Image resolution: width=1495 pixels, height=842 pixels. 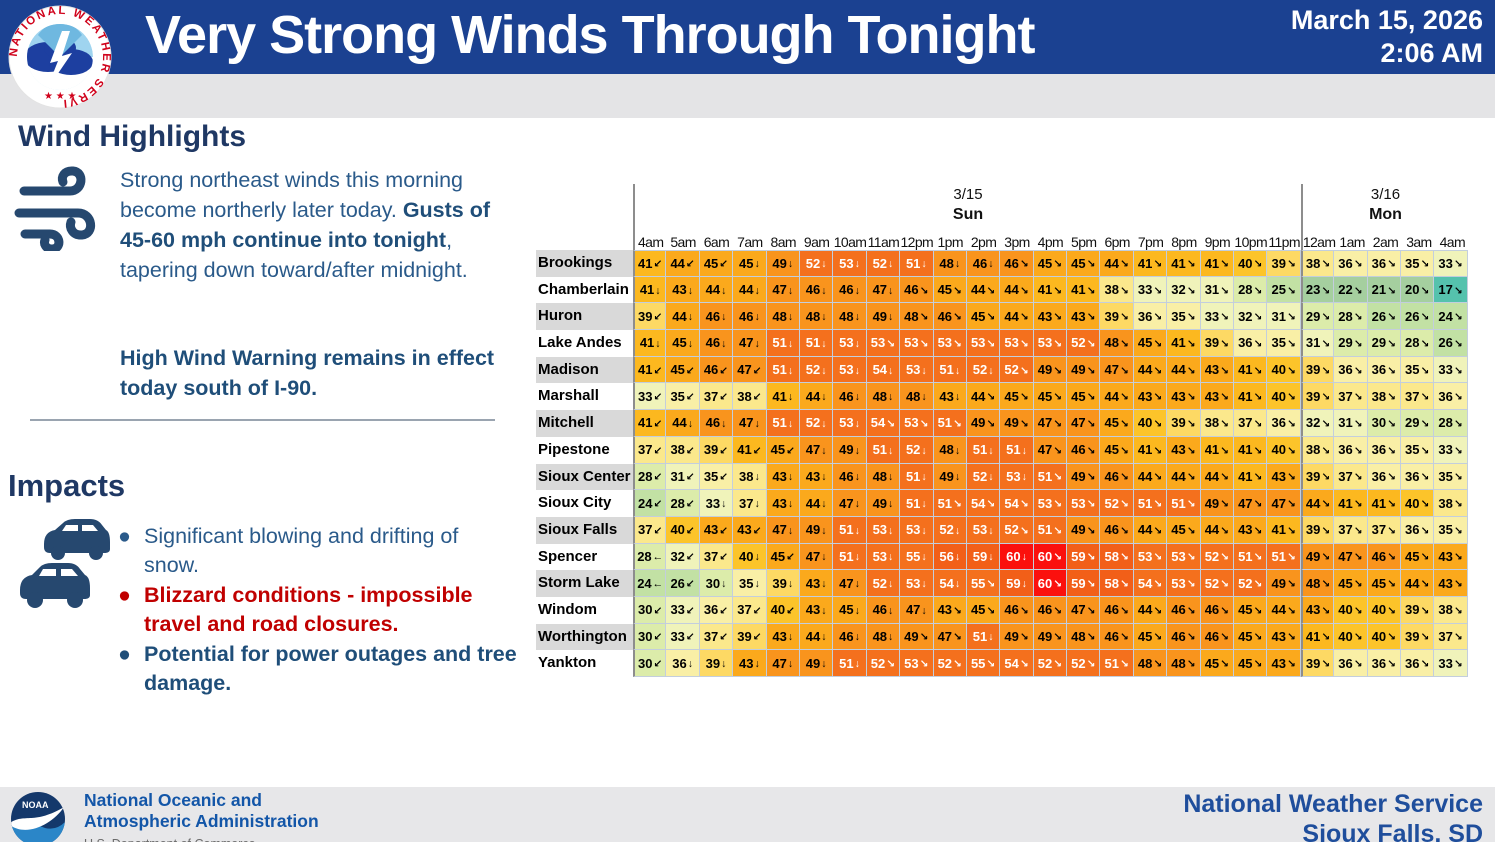 I want to click on time-label: 3am, so click(x=1419, y=242).